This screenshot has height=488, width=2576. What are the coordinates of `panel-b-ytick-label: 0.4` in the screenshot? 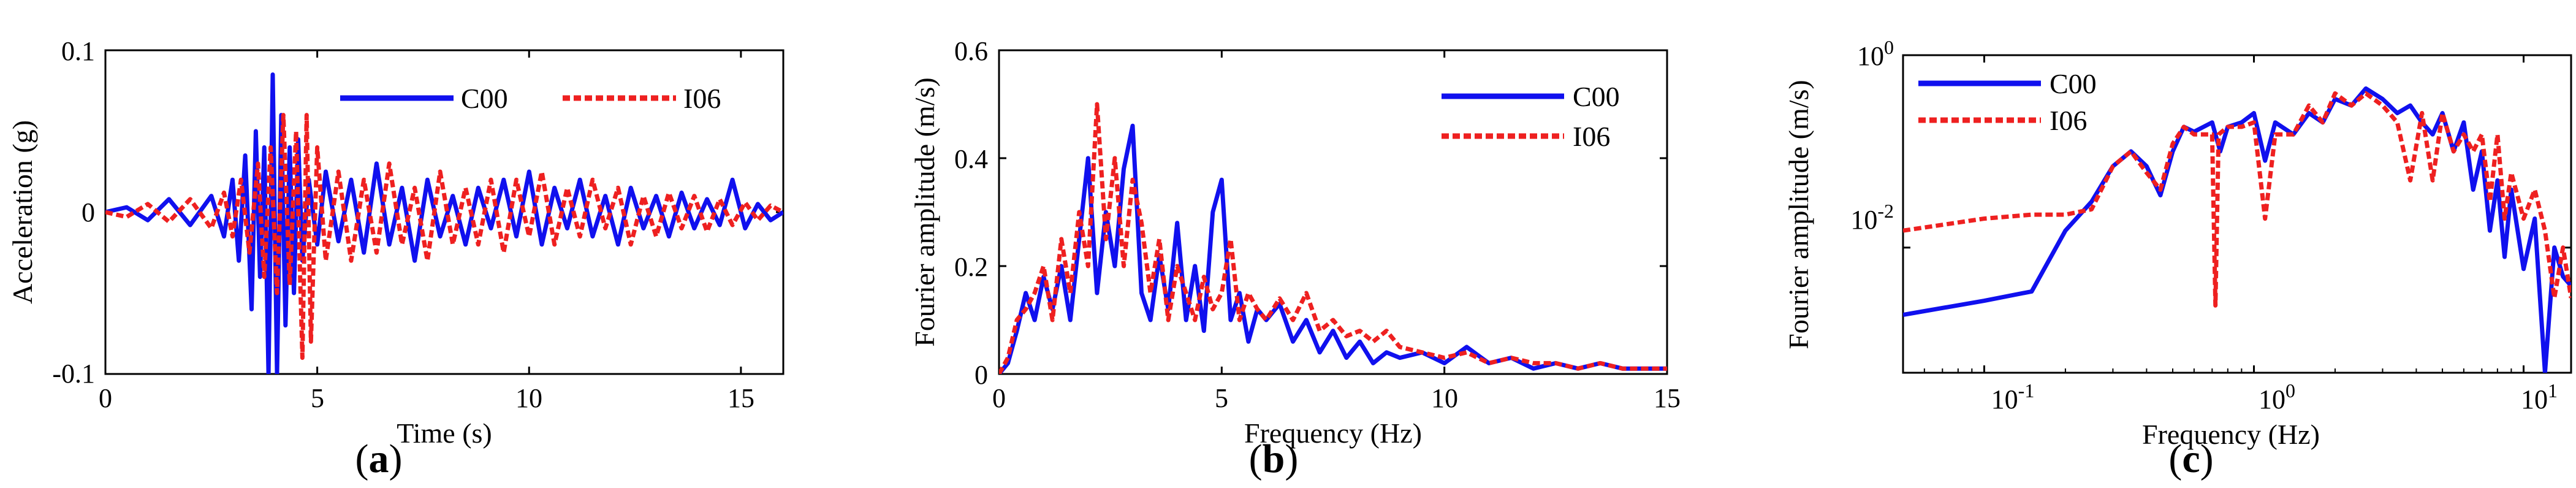 It's located at (971, 159).